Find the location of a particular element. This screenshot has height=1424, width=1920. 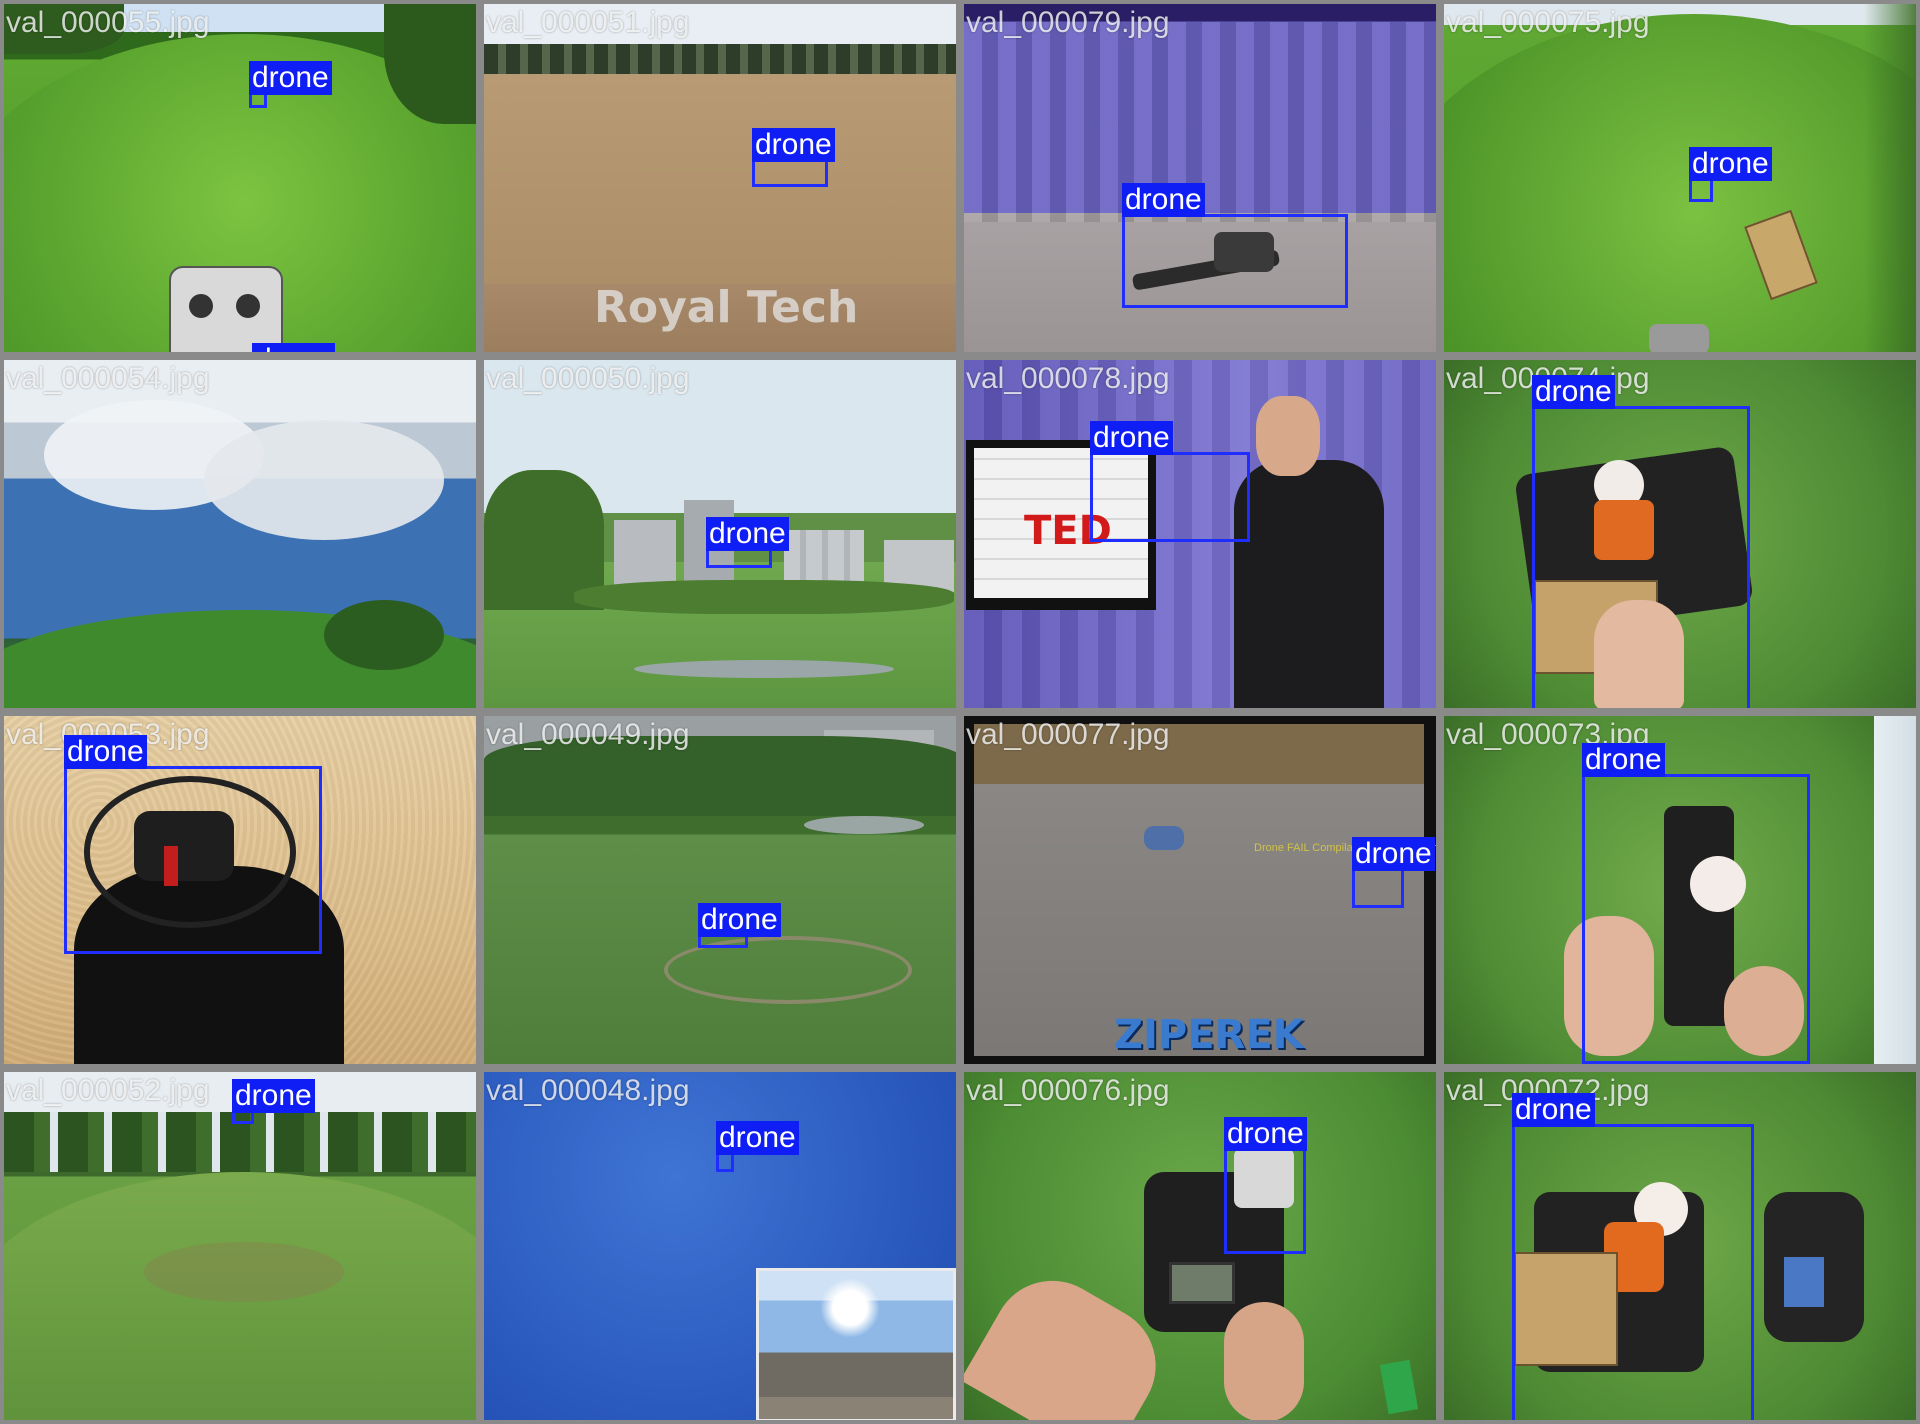

image-filename: val_000055.jpg is located at coordinates (108, 22).